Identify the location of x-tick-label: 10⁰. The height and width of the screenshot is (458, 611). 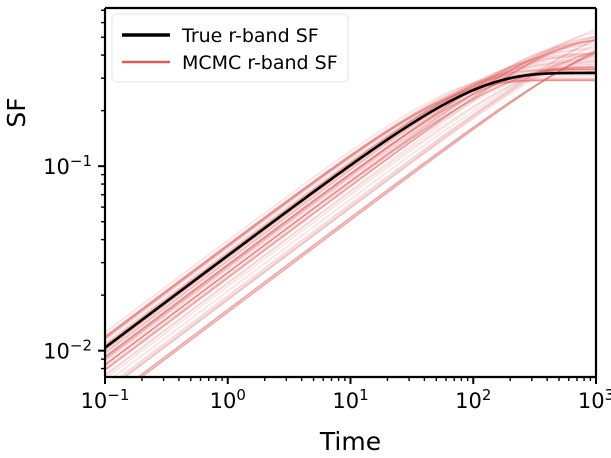
(228, 399).